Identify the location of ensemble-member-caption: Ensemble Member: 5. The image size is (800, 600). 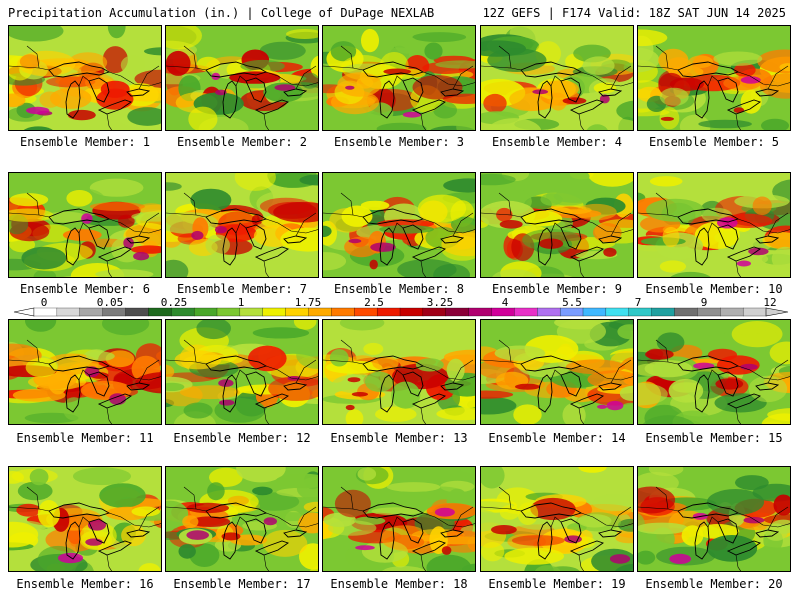
(714, 142).